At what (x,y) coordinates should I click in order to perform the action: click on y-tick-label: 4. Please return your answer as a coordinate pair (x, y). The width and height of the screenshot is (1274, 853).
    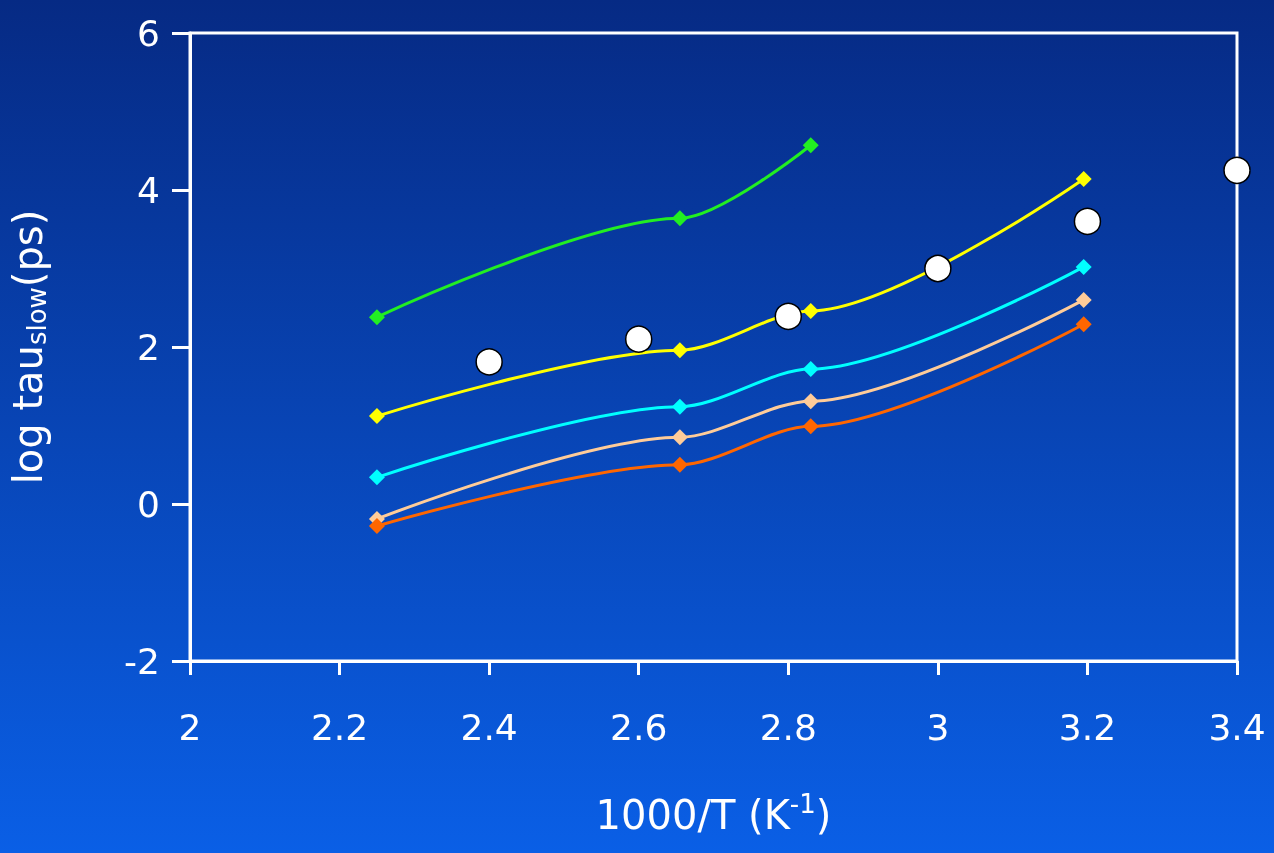
    Looking at the image, I should click on (148, 190).